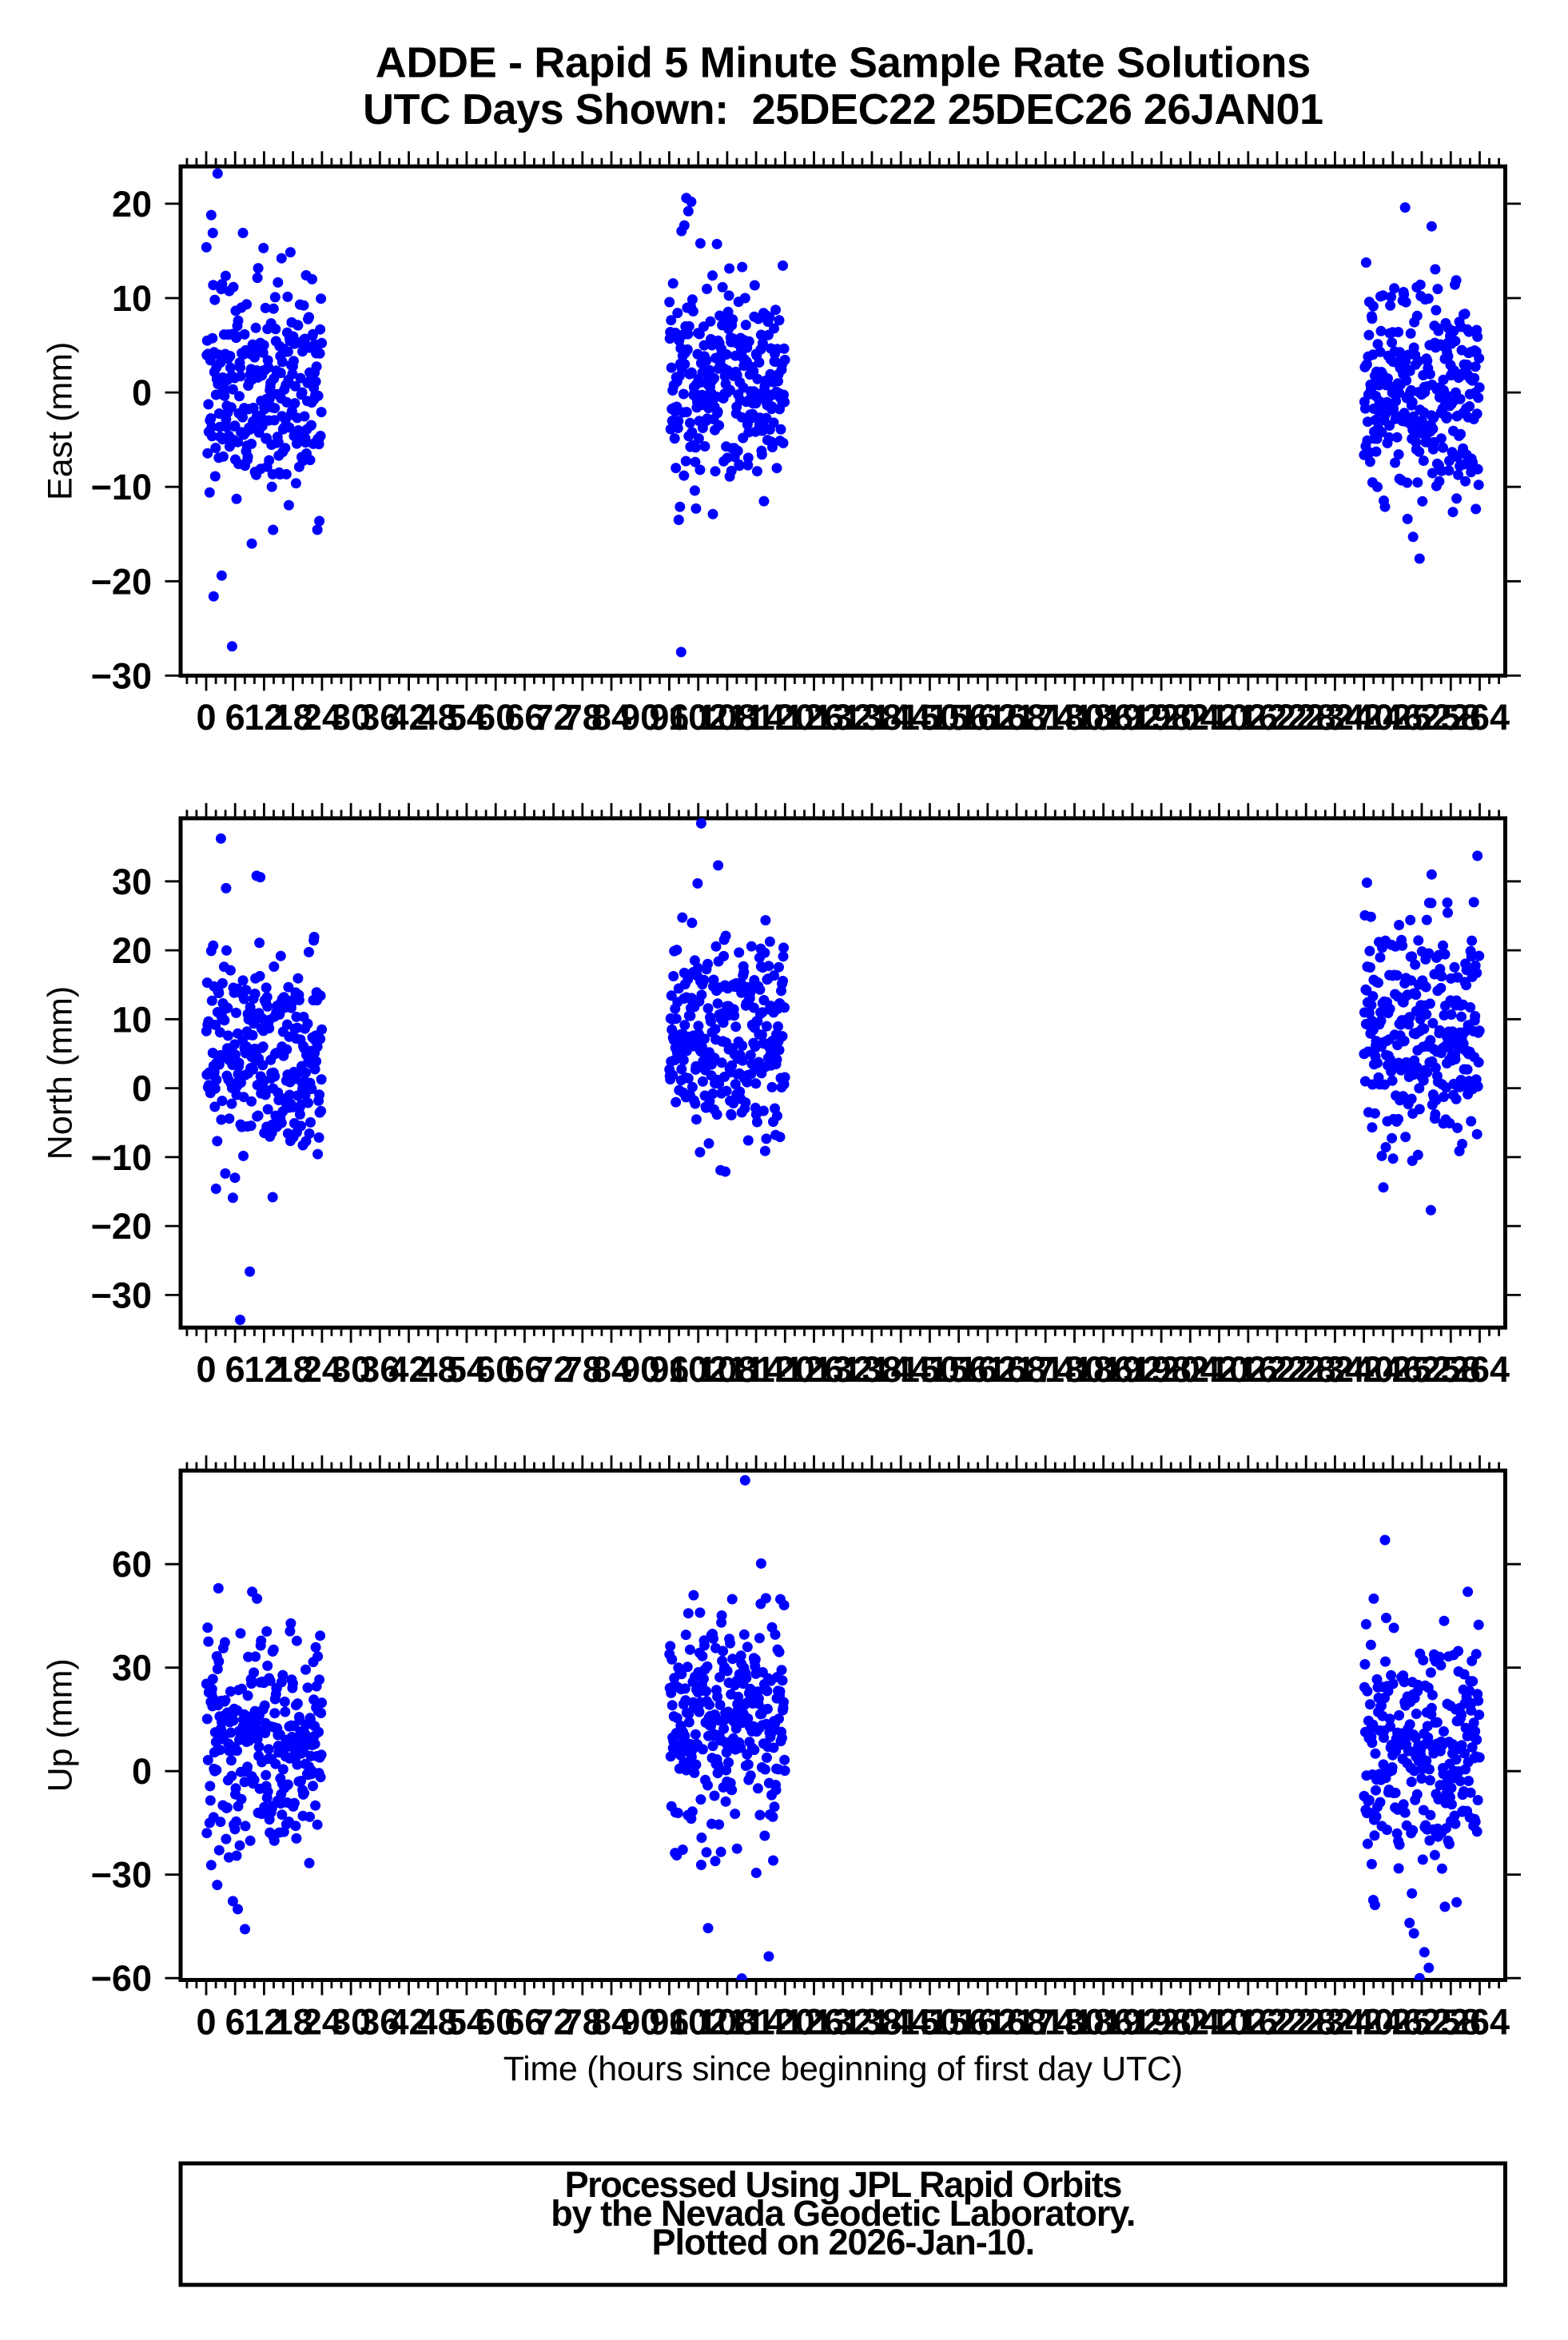 The image size is (1568, 2340). Describe the element at coordinates (121, 1978) in the screenshot. I see `svg-text: −60` at that location.